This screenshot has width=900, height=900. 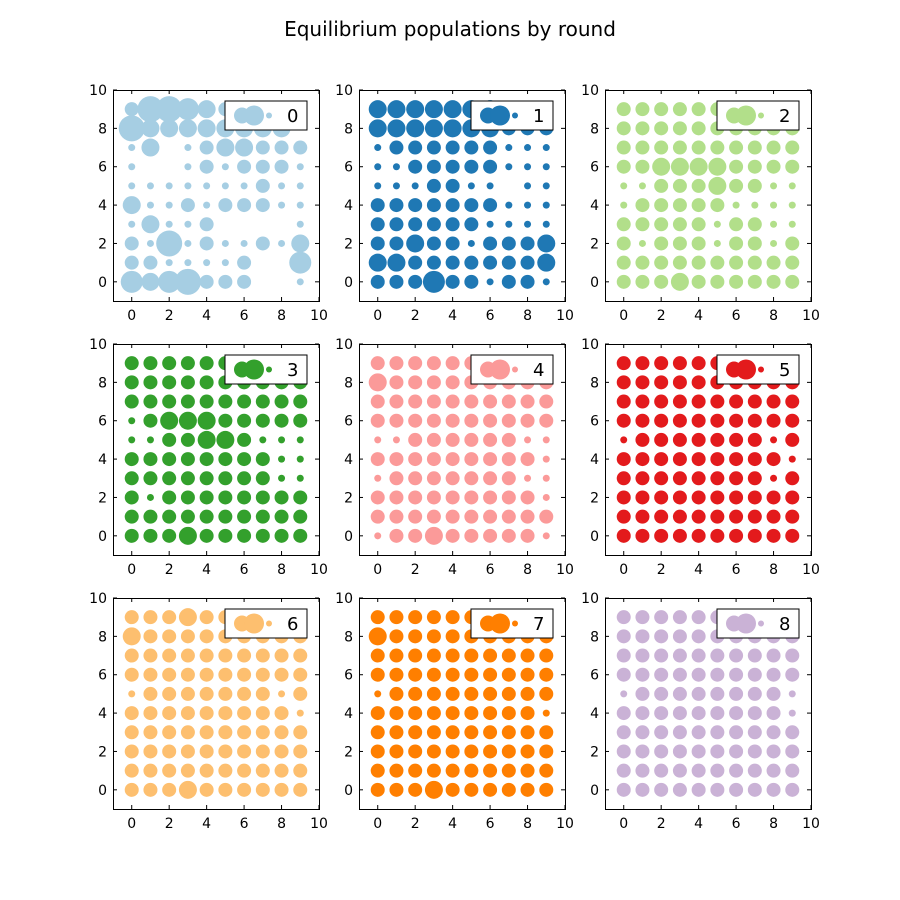 I want to click on subplot-4: 0 2 4 6 8 10 0 2 4 6 8 10 4, so click(x=454, y=457).